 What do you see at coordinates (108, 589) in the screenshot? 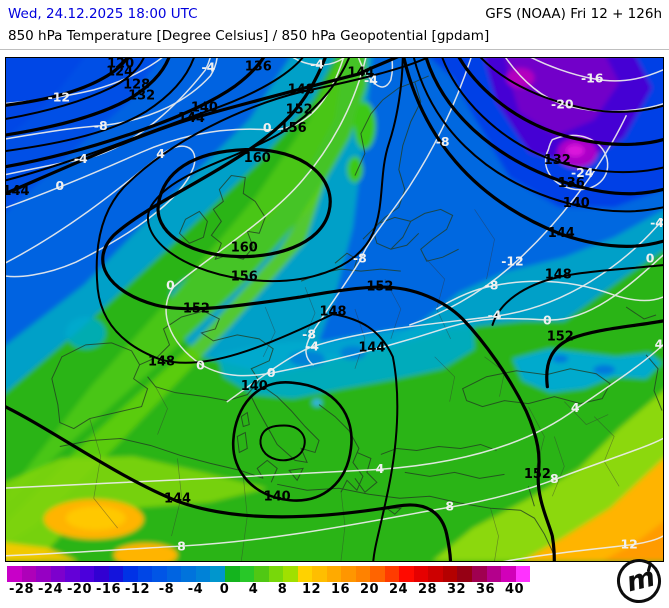
I see `legend-tick-label: -16` at bounding box center [108, 589].